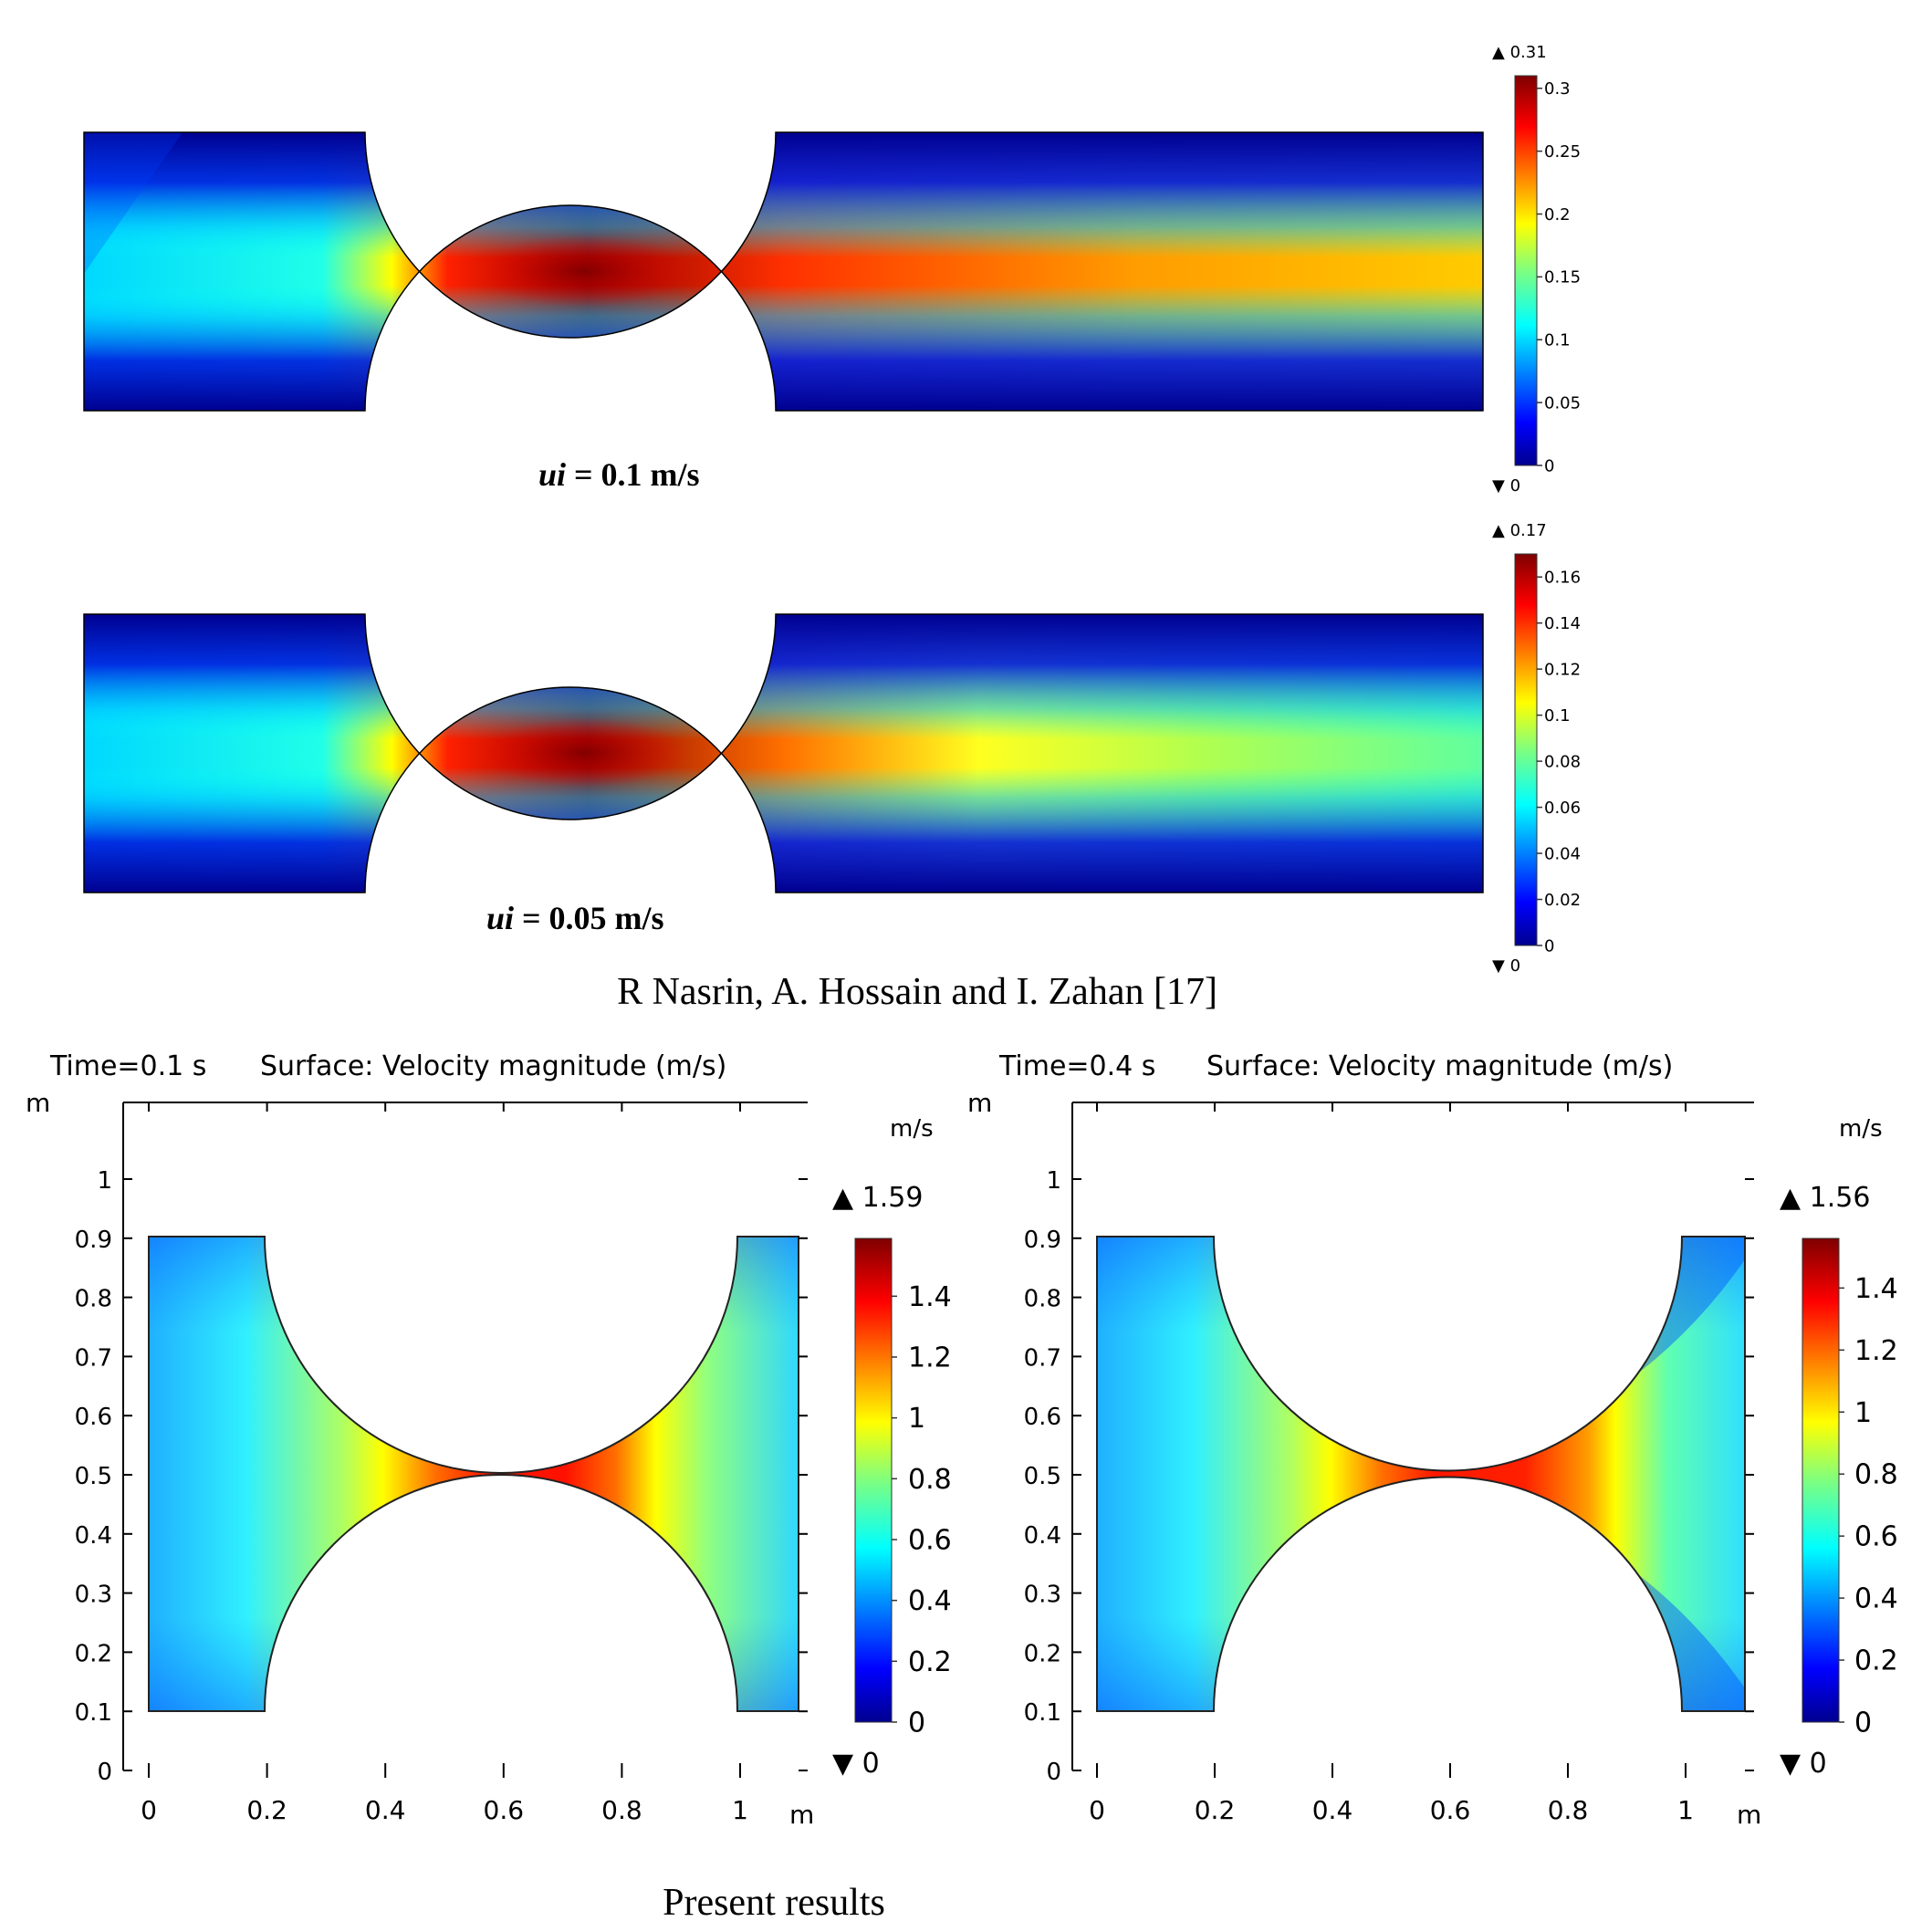 This screenshot has height=1932, width=1932. I want to click on colorbar-max-label: ▲ 1.59, so click(877, 1198).